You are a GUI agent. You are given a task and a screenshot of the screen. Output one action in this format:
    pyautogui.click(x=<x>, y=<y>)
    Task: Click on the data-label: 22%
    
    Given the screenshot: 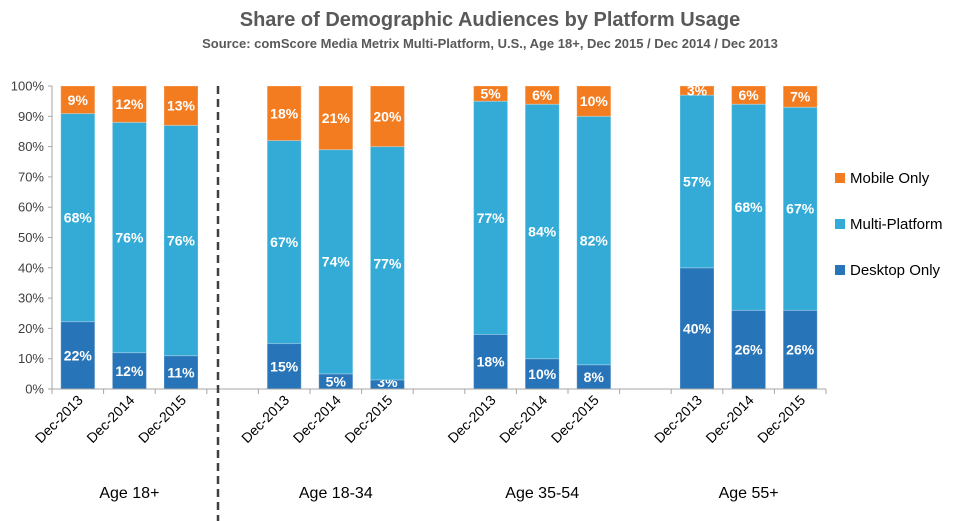 What is the action you would take?
    pyautogui.click(x=78, y=355)
    